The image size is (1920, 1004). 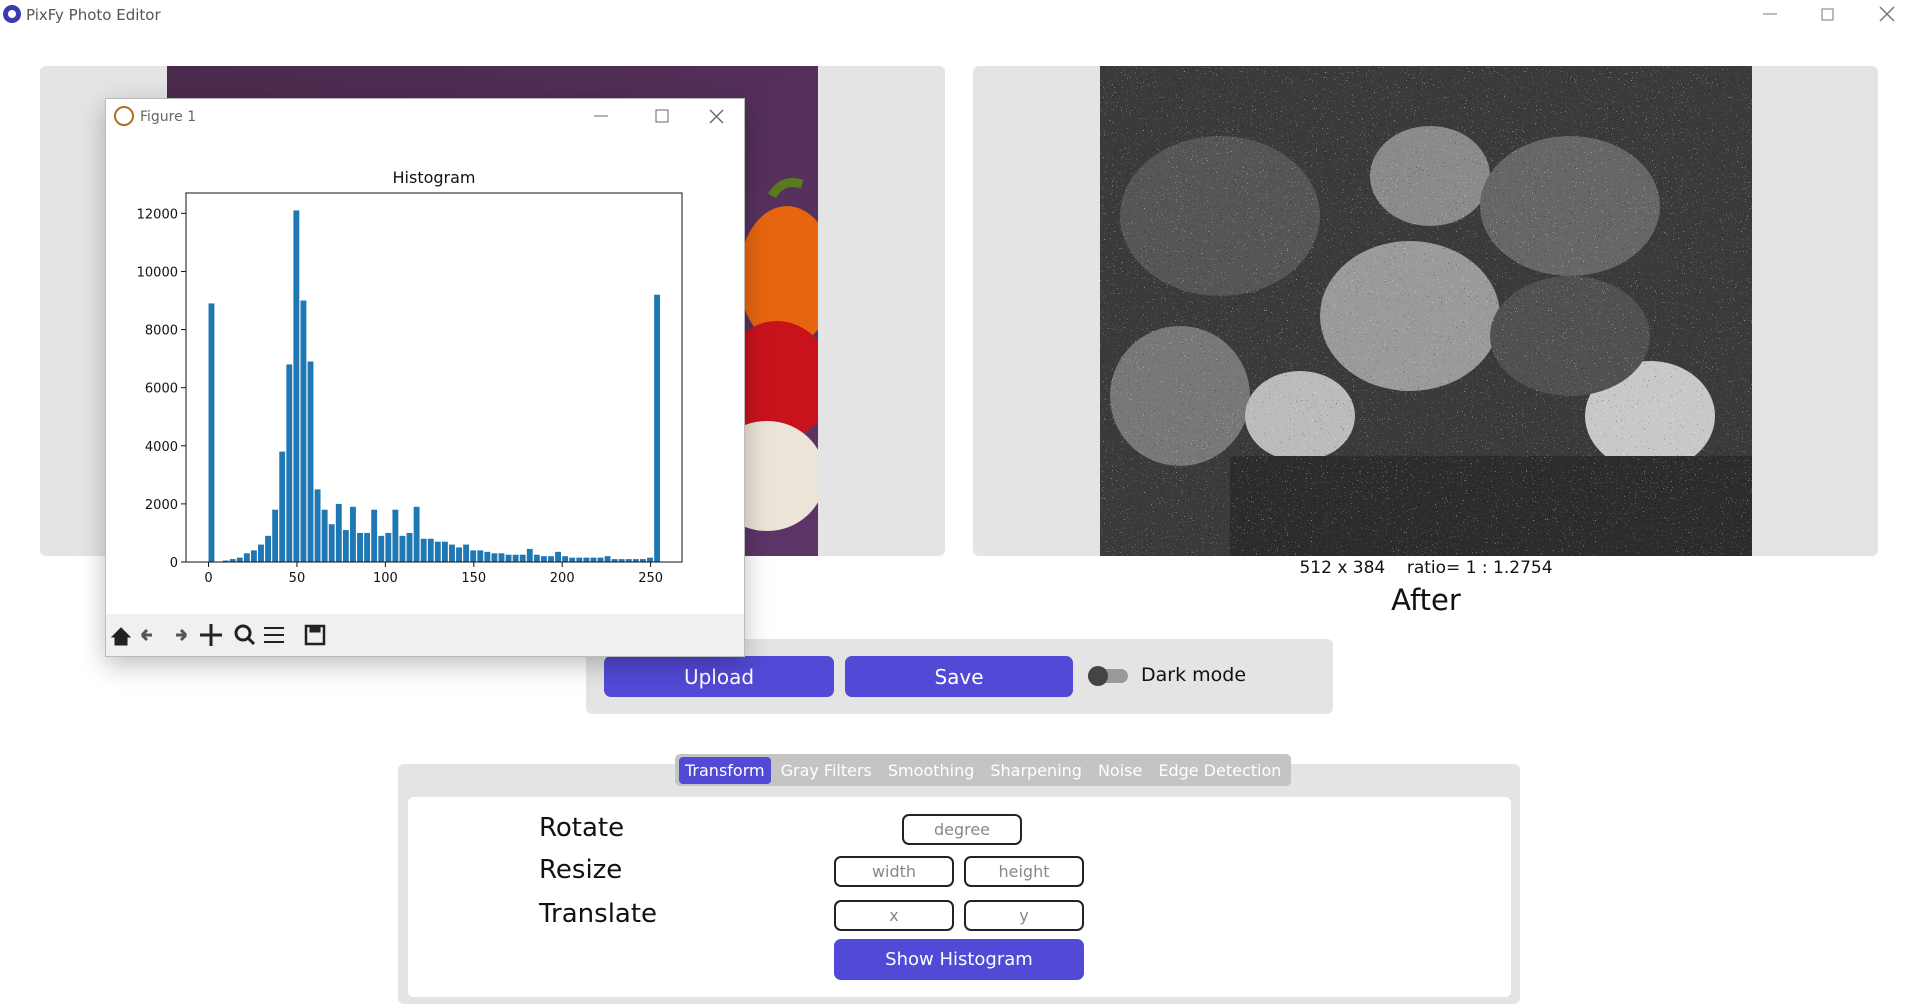 I want to click on tab: Gray Filters, so click(x=826, y=770).